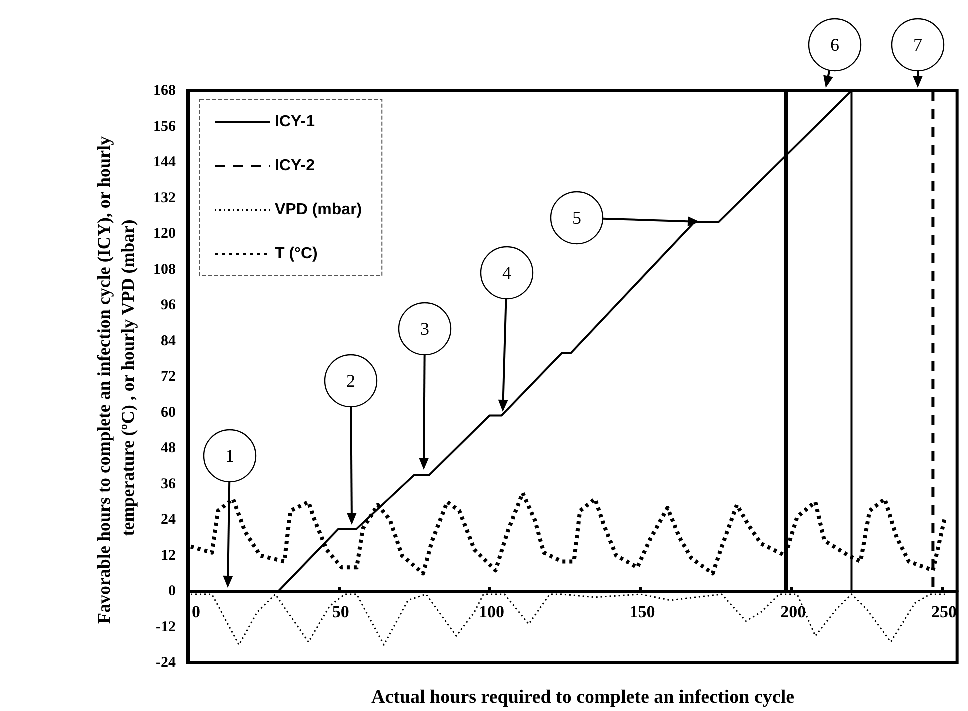 Image resolution: width=968 pixels, height=711 pixels. What do you see at coordinates (166, 627) in the screenshot?
I see `y-tick-label: -12` at bounding box center [166, 627].